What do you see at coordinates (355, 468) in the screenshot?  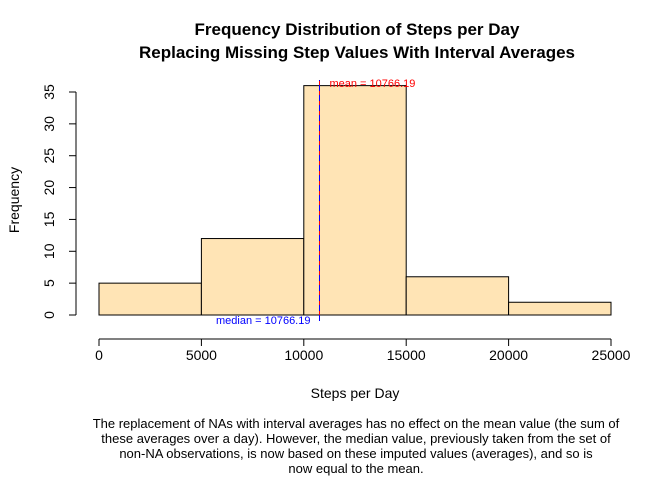 I see `caption-line-4: now equal to the mean.` at bounding box center [355, 468].